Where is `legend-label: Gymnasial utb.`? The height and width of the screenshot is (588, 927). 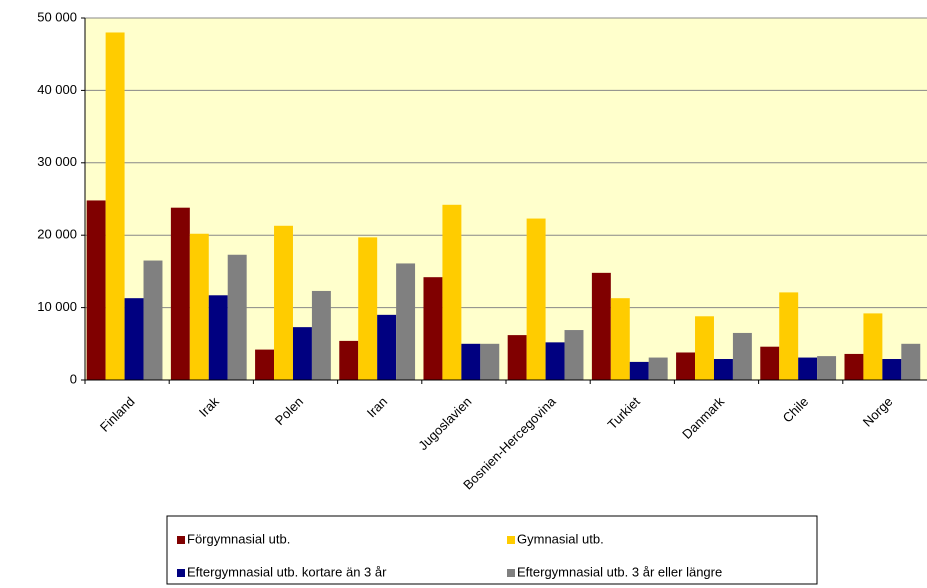
legend-label: Gymnasial utb. is located at coordinates (560, 538).